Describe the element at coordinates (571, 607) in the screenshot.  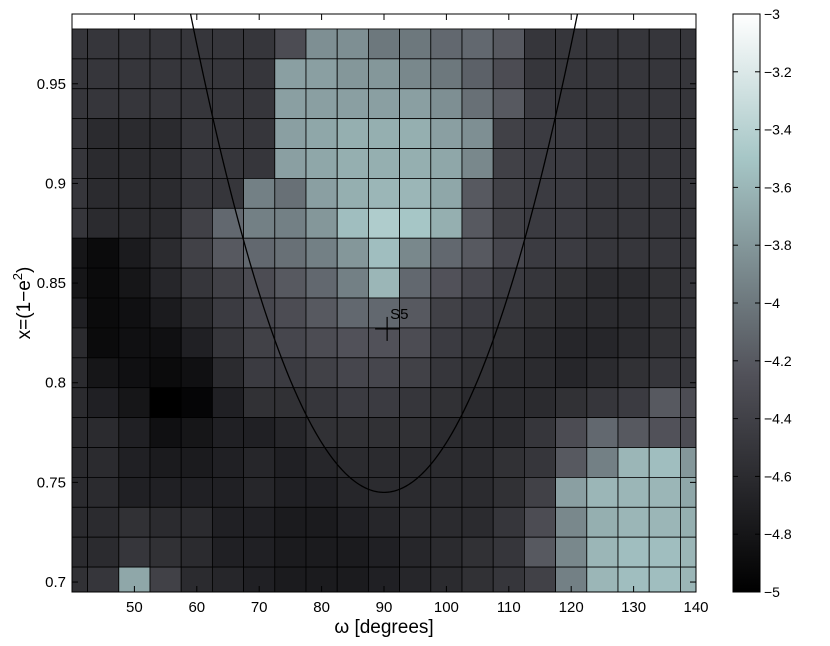
I see `x-tick-label: 120` at that location.